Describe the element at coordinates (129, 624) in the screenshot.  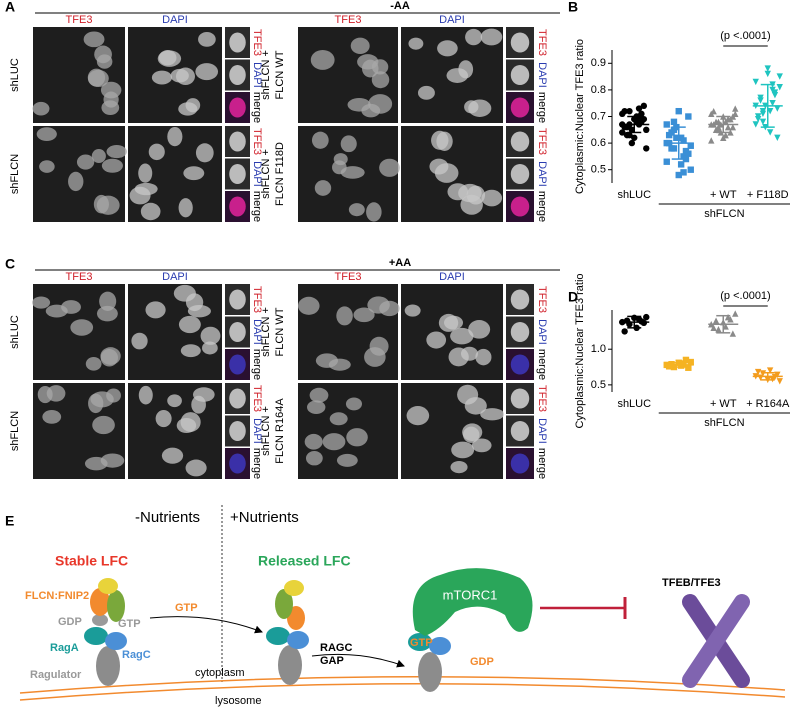
I see `label: GTP` at that location.